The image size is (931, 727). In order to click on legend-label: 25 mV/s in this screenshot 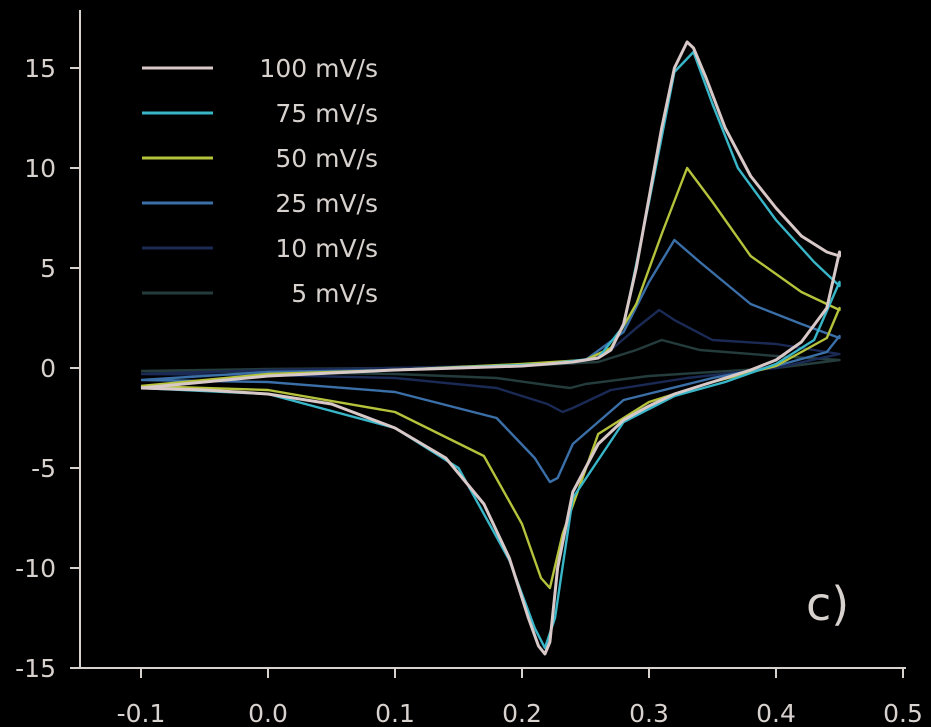, I will do `click(326, 203)`.